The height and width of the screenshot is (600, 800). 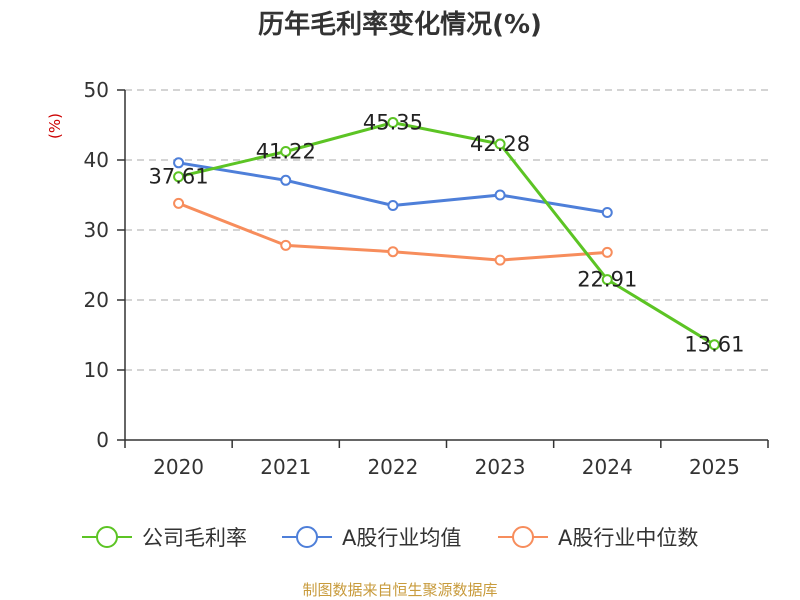 What do you see at coordinates (194, 538) in the screenshot?
I see `legend-label-0: 公司毛利率` at bounding box center [194, 538].